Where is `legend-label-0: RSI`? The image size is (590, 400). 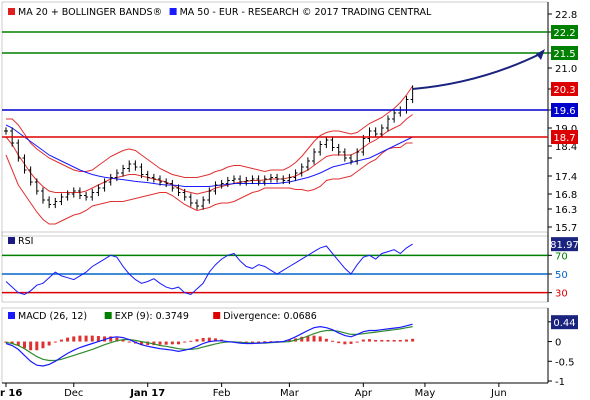 legend-label-0: RSI is located at coordinates (25, 241).